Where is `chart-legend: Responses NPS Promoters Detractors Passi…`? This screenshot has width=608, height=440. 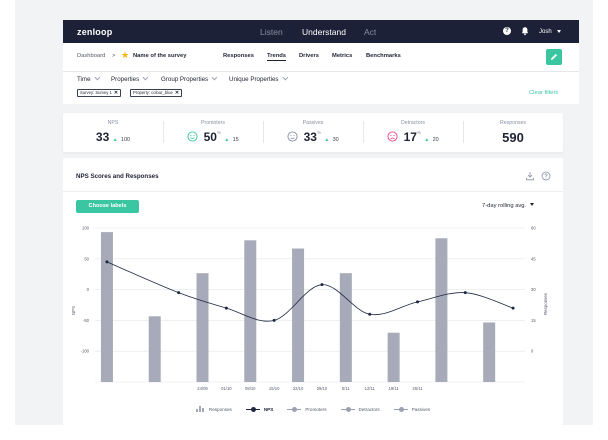
chart-legend: Responses NPS Promoters Detractors Passi… is located at coordinates (313, 409).